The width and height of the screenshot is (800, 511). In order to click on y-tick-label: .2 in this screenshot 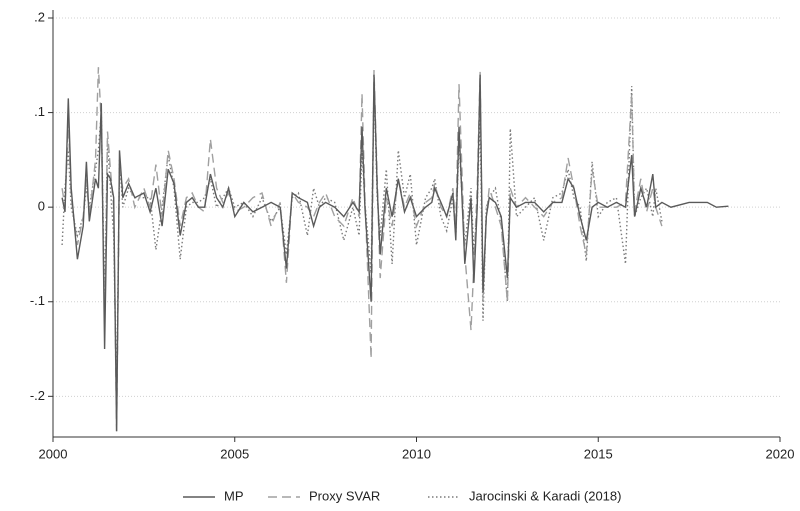, I will do `click(39, 16)`.